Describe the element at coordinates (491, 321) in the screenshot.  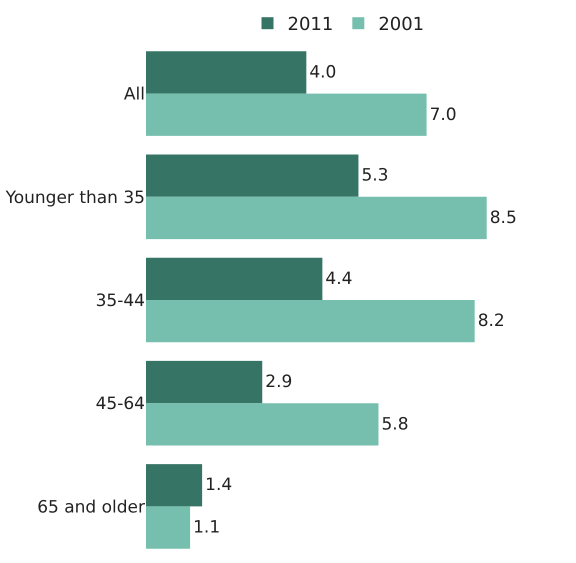
I see `data-label: 8.2` at that location.